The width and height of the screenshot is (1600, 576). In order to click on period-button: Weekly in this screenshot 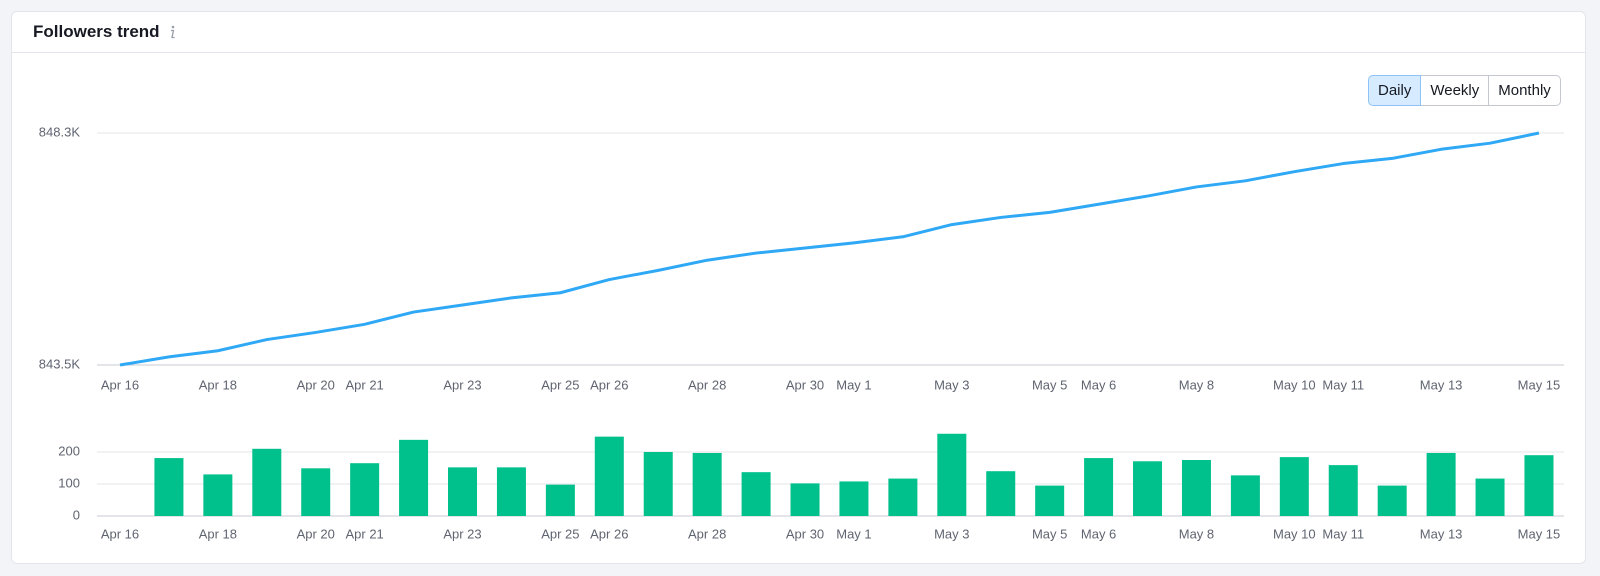, I will do `click(1455, 90)`.